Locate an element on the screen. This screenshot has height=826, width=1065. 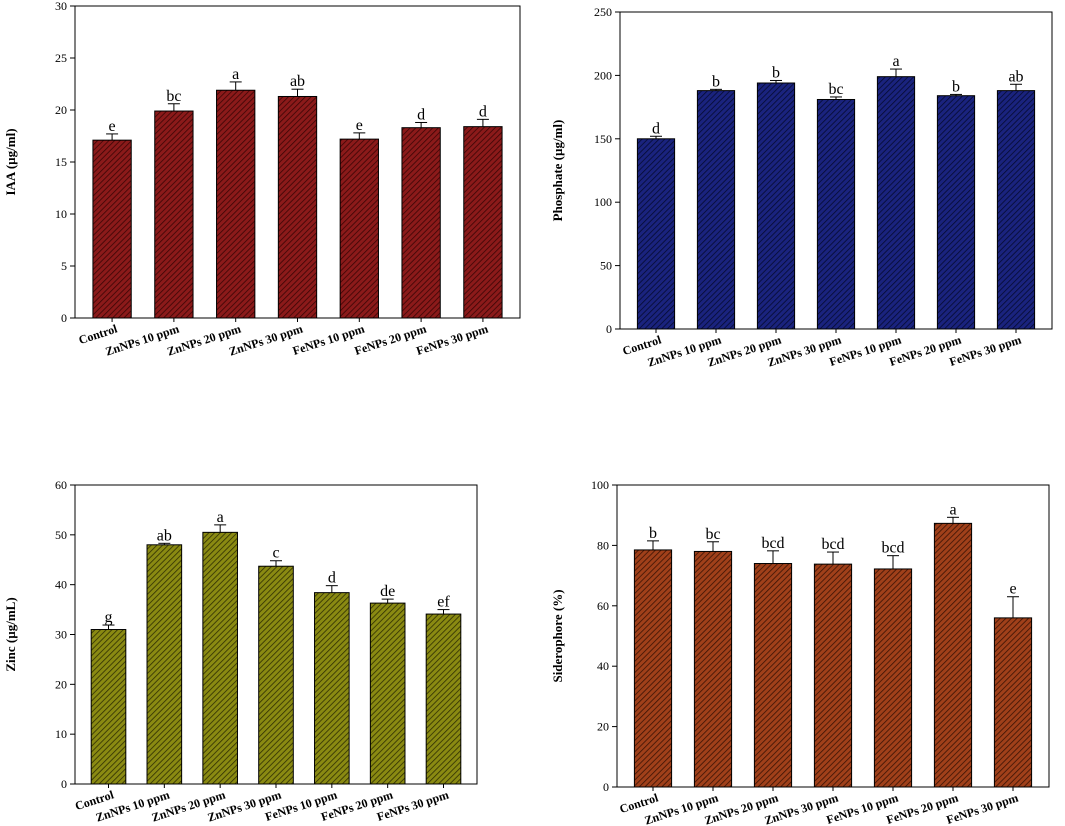
y-tick-label: 150 is located at coordinates (603, 139).